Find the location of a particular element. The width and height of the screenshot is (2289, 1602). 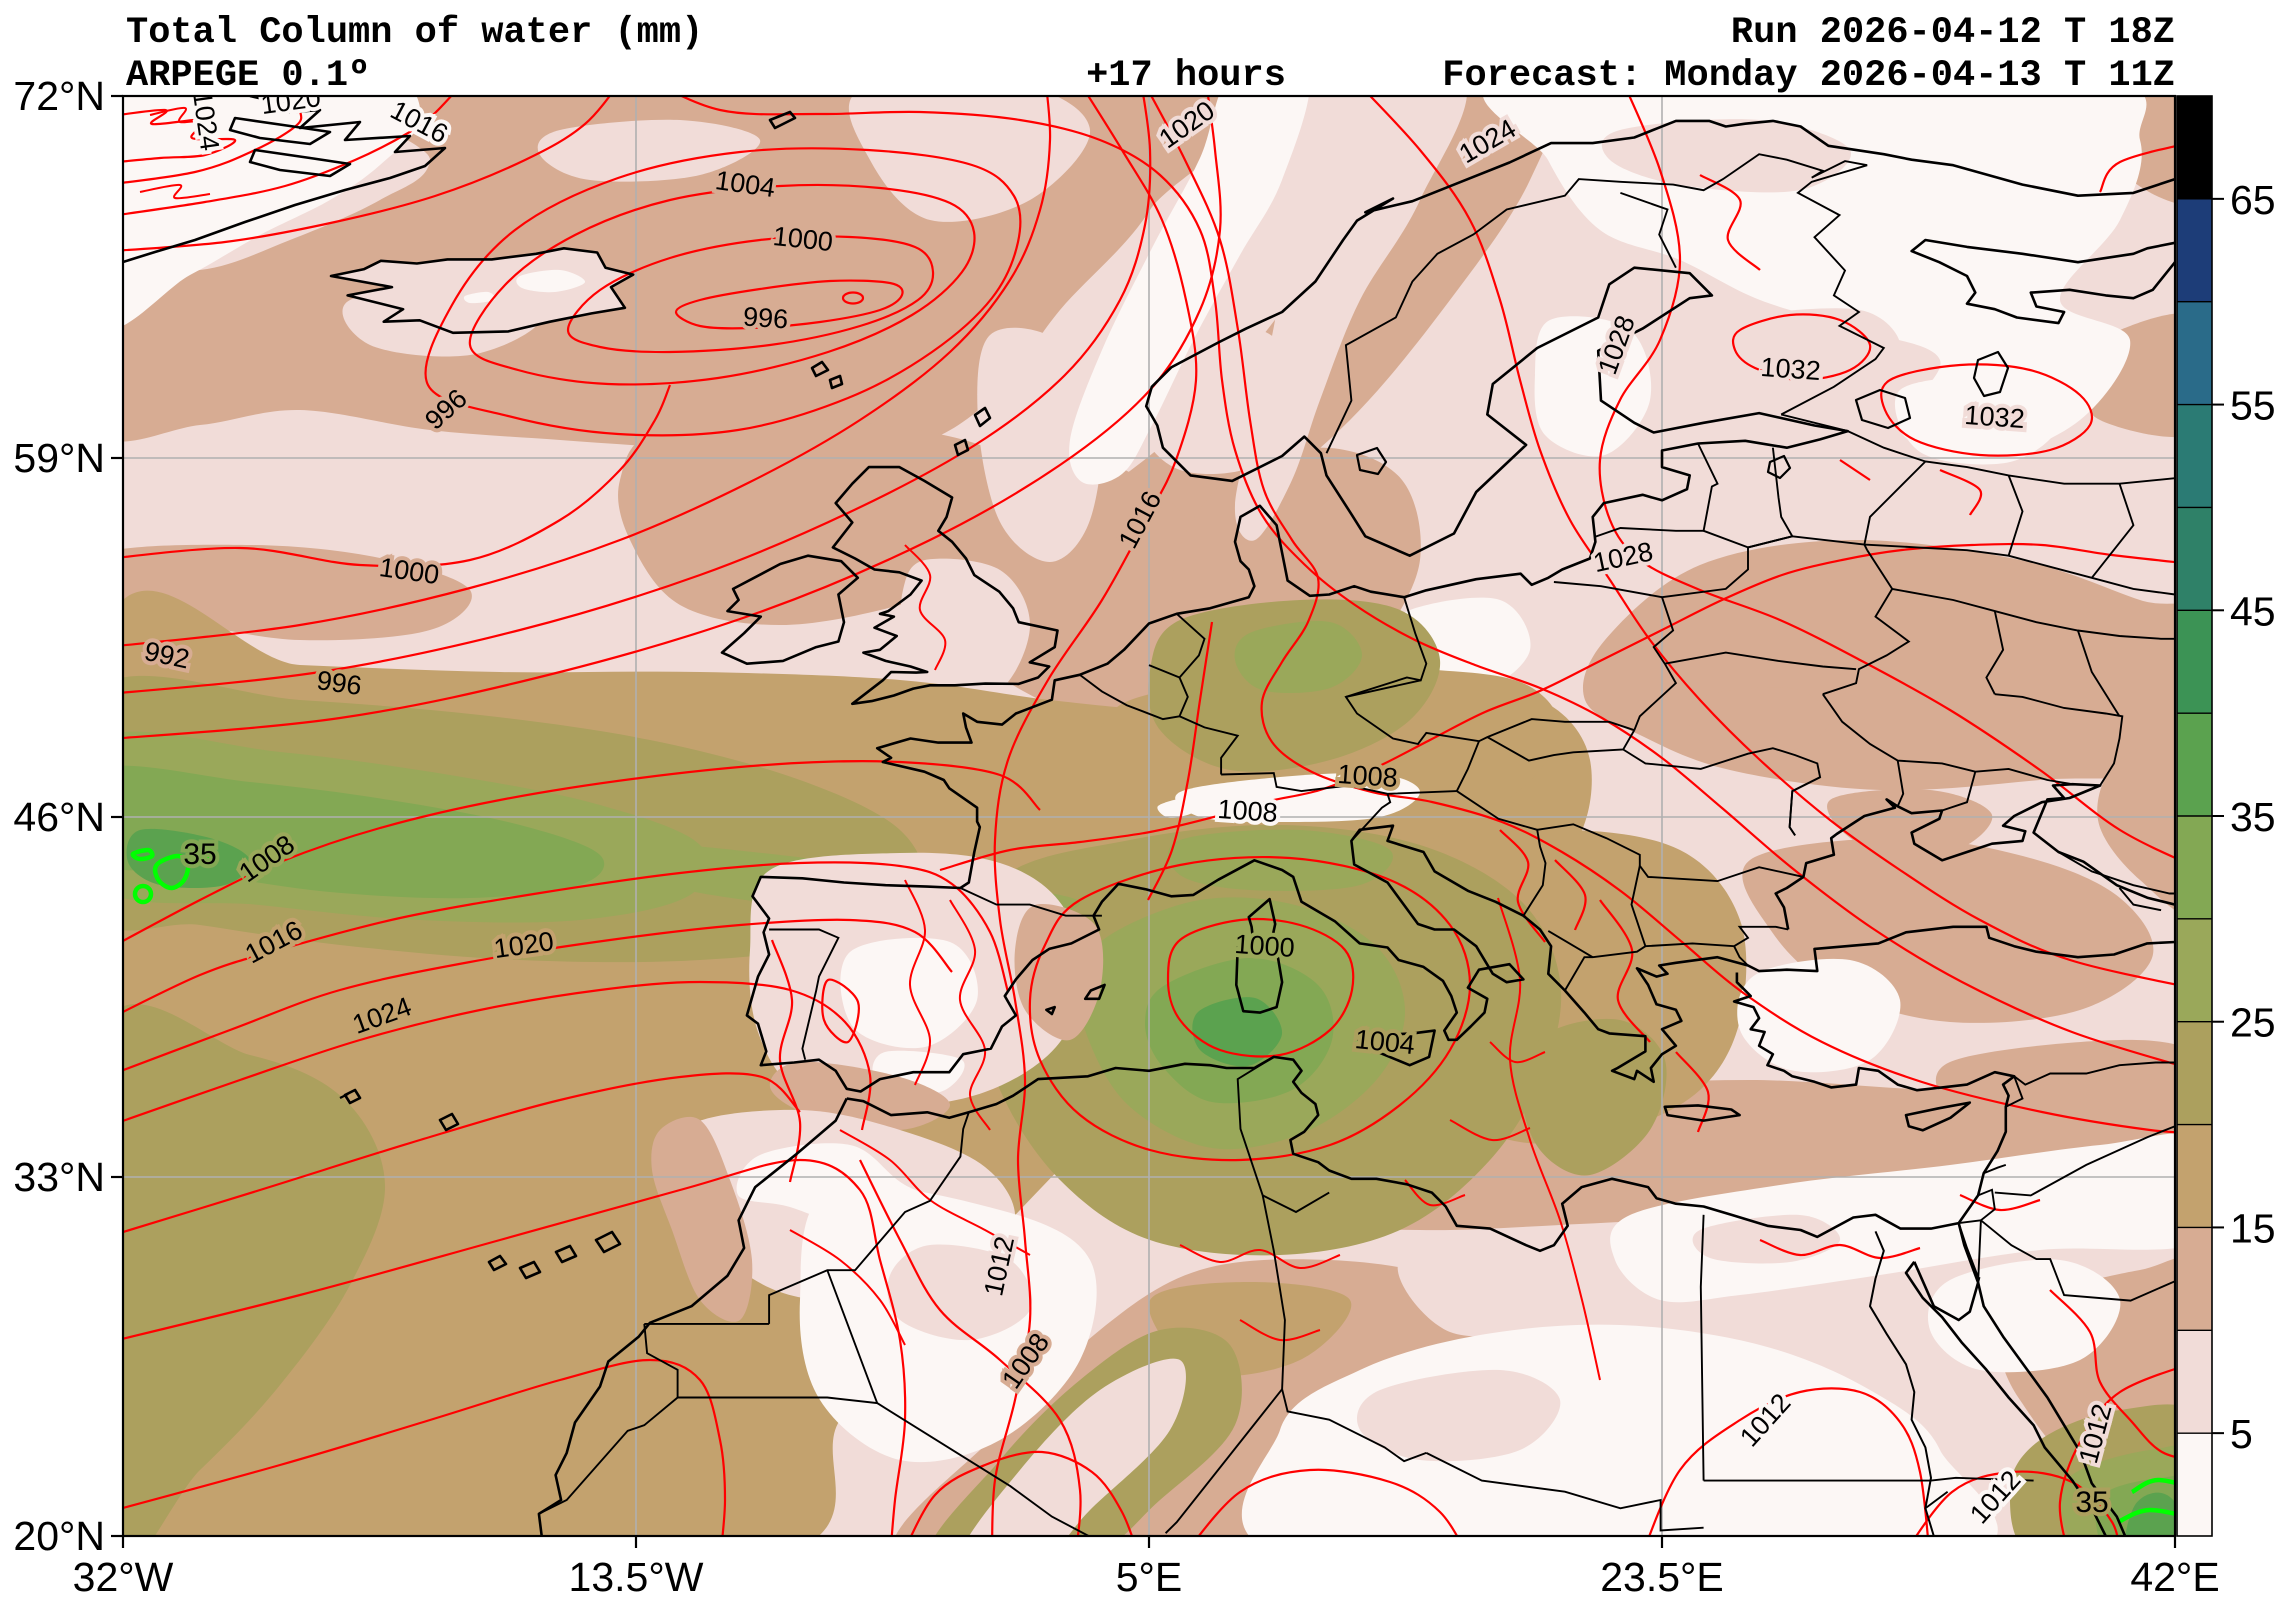

svg-text: 20°N is located at coordinates (59, 1536).